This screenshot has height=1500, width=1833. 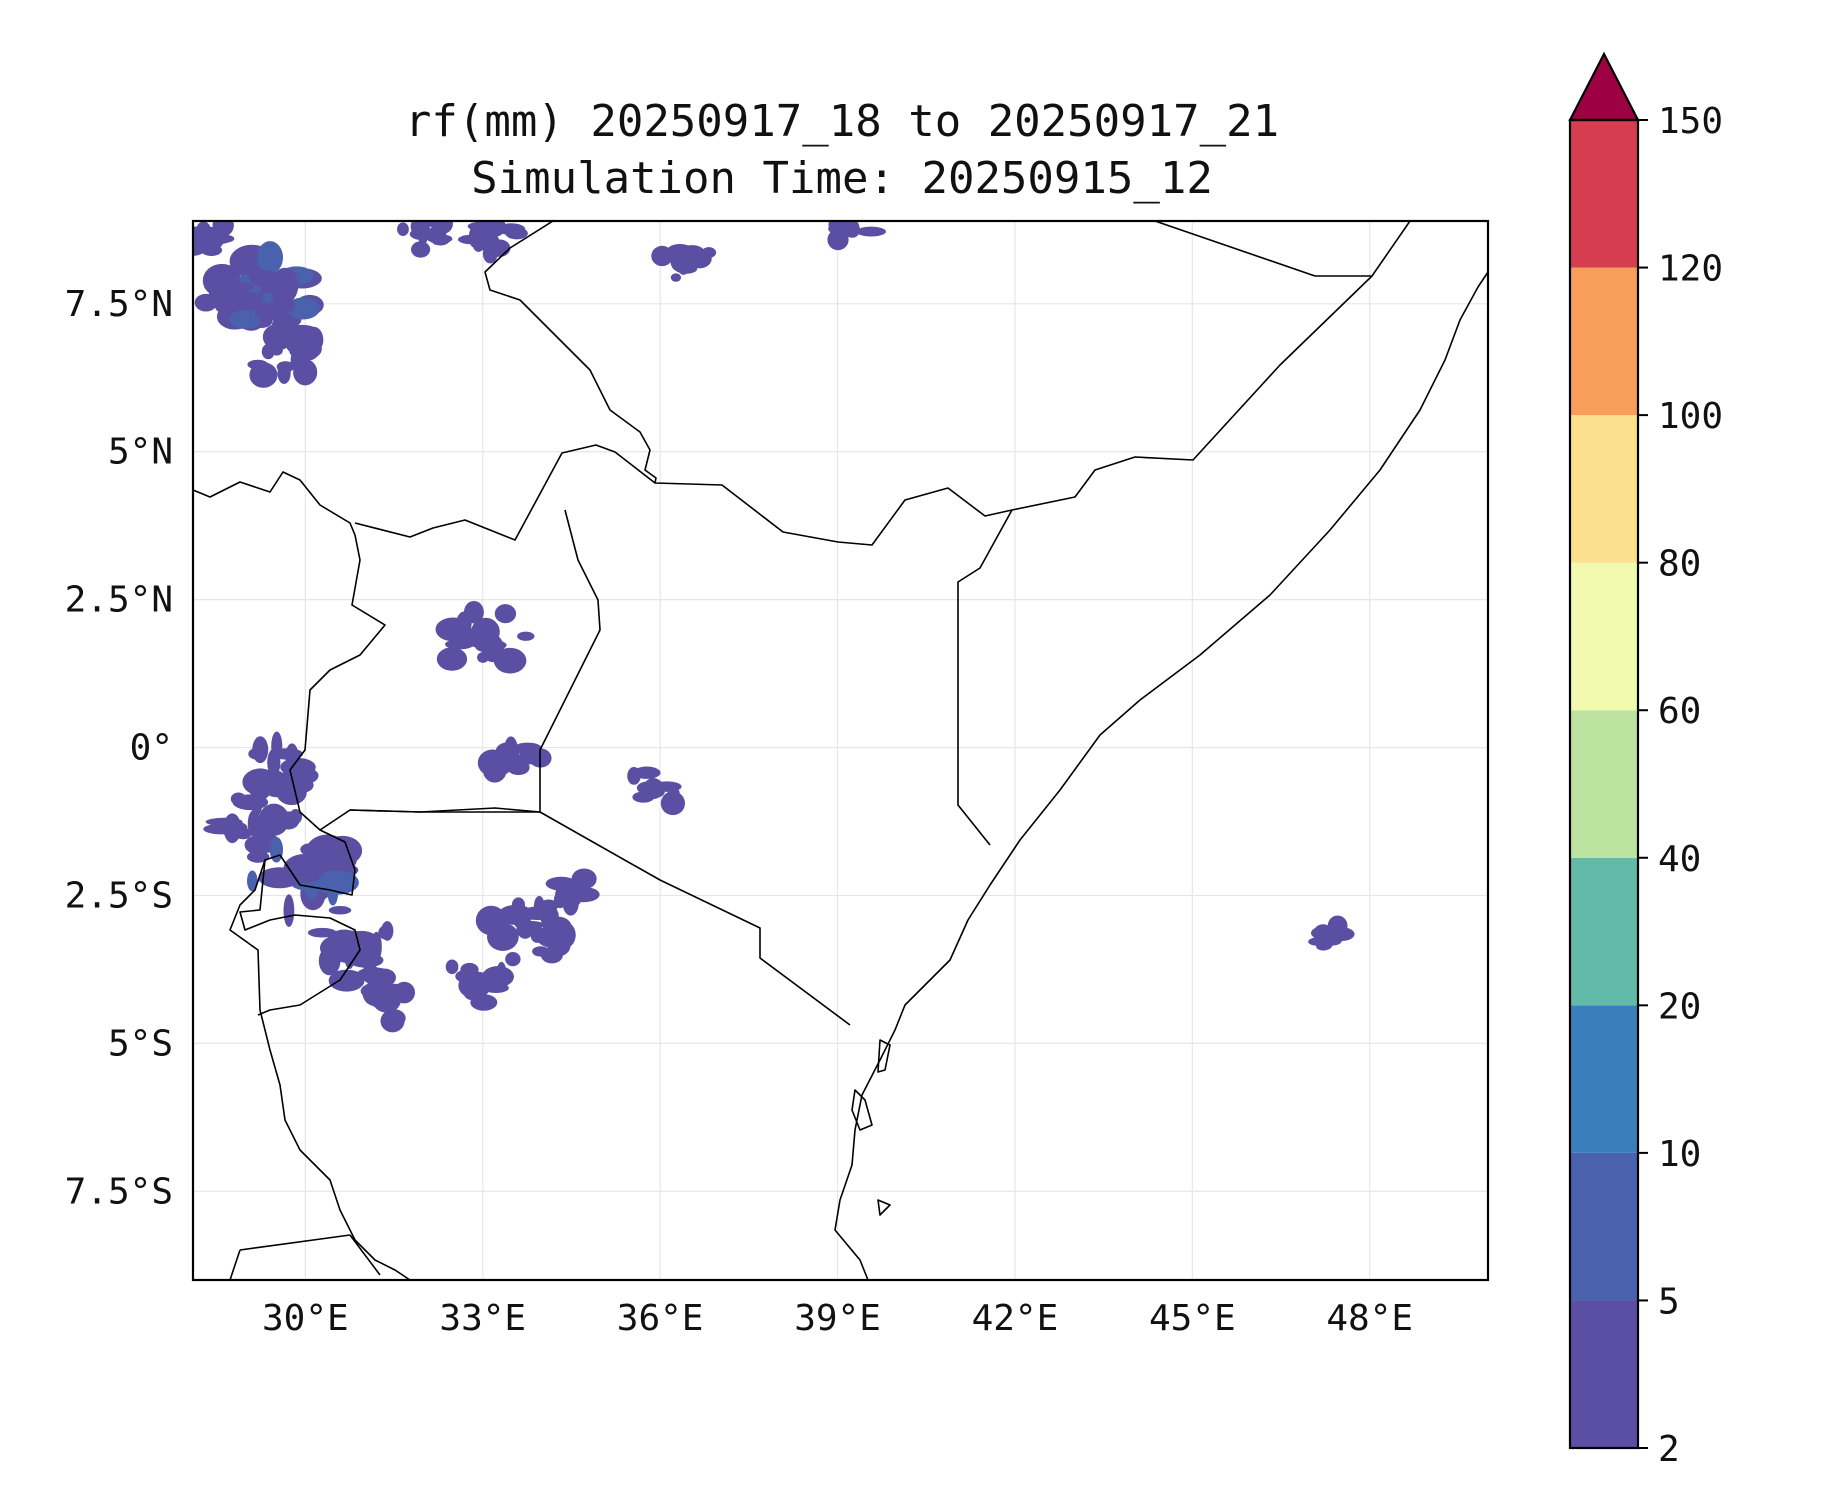 I want to click on x-tick-label: 42°E, so click(x=1015, y=1318).